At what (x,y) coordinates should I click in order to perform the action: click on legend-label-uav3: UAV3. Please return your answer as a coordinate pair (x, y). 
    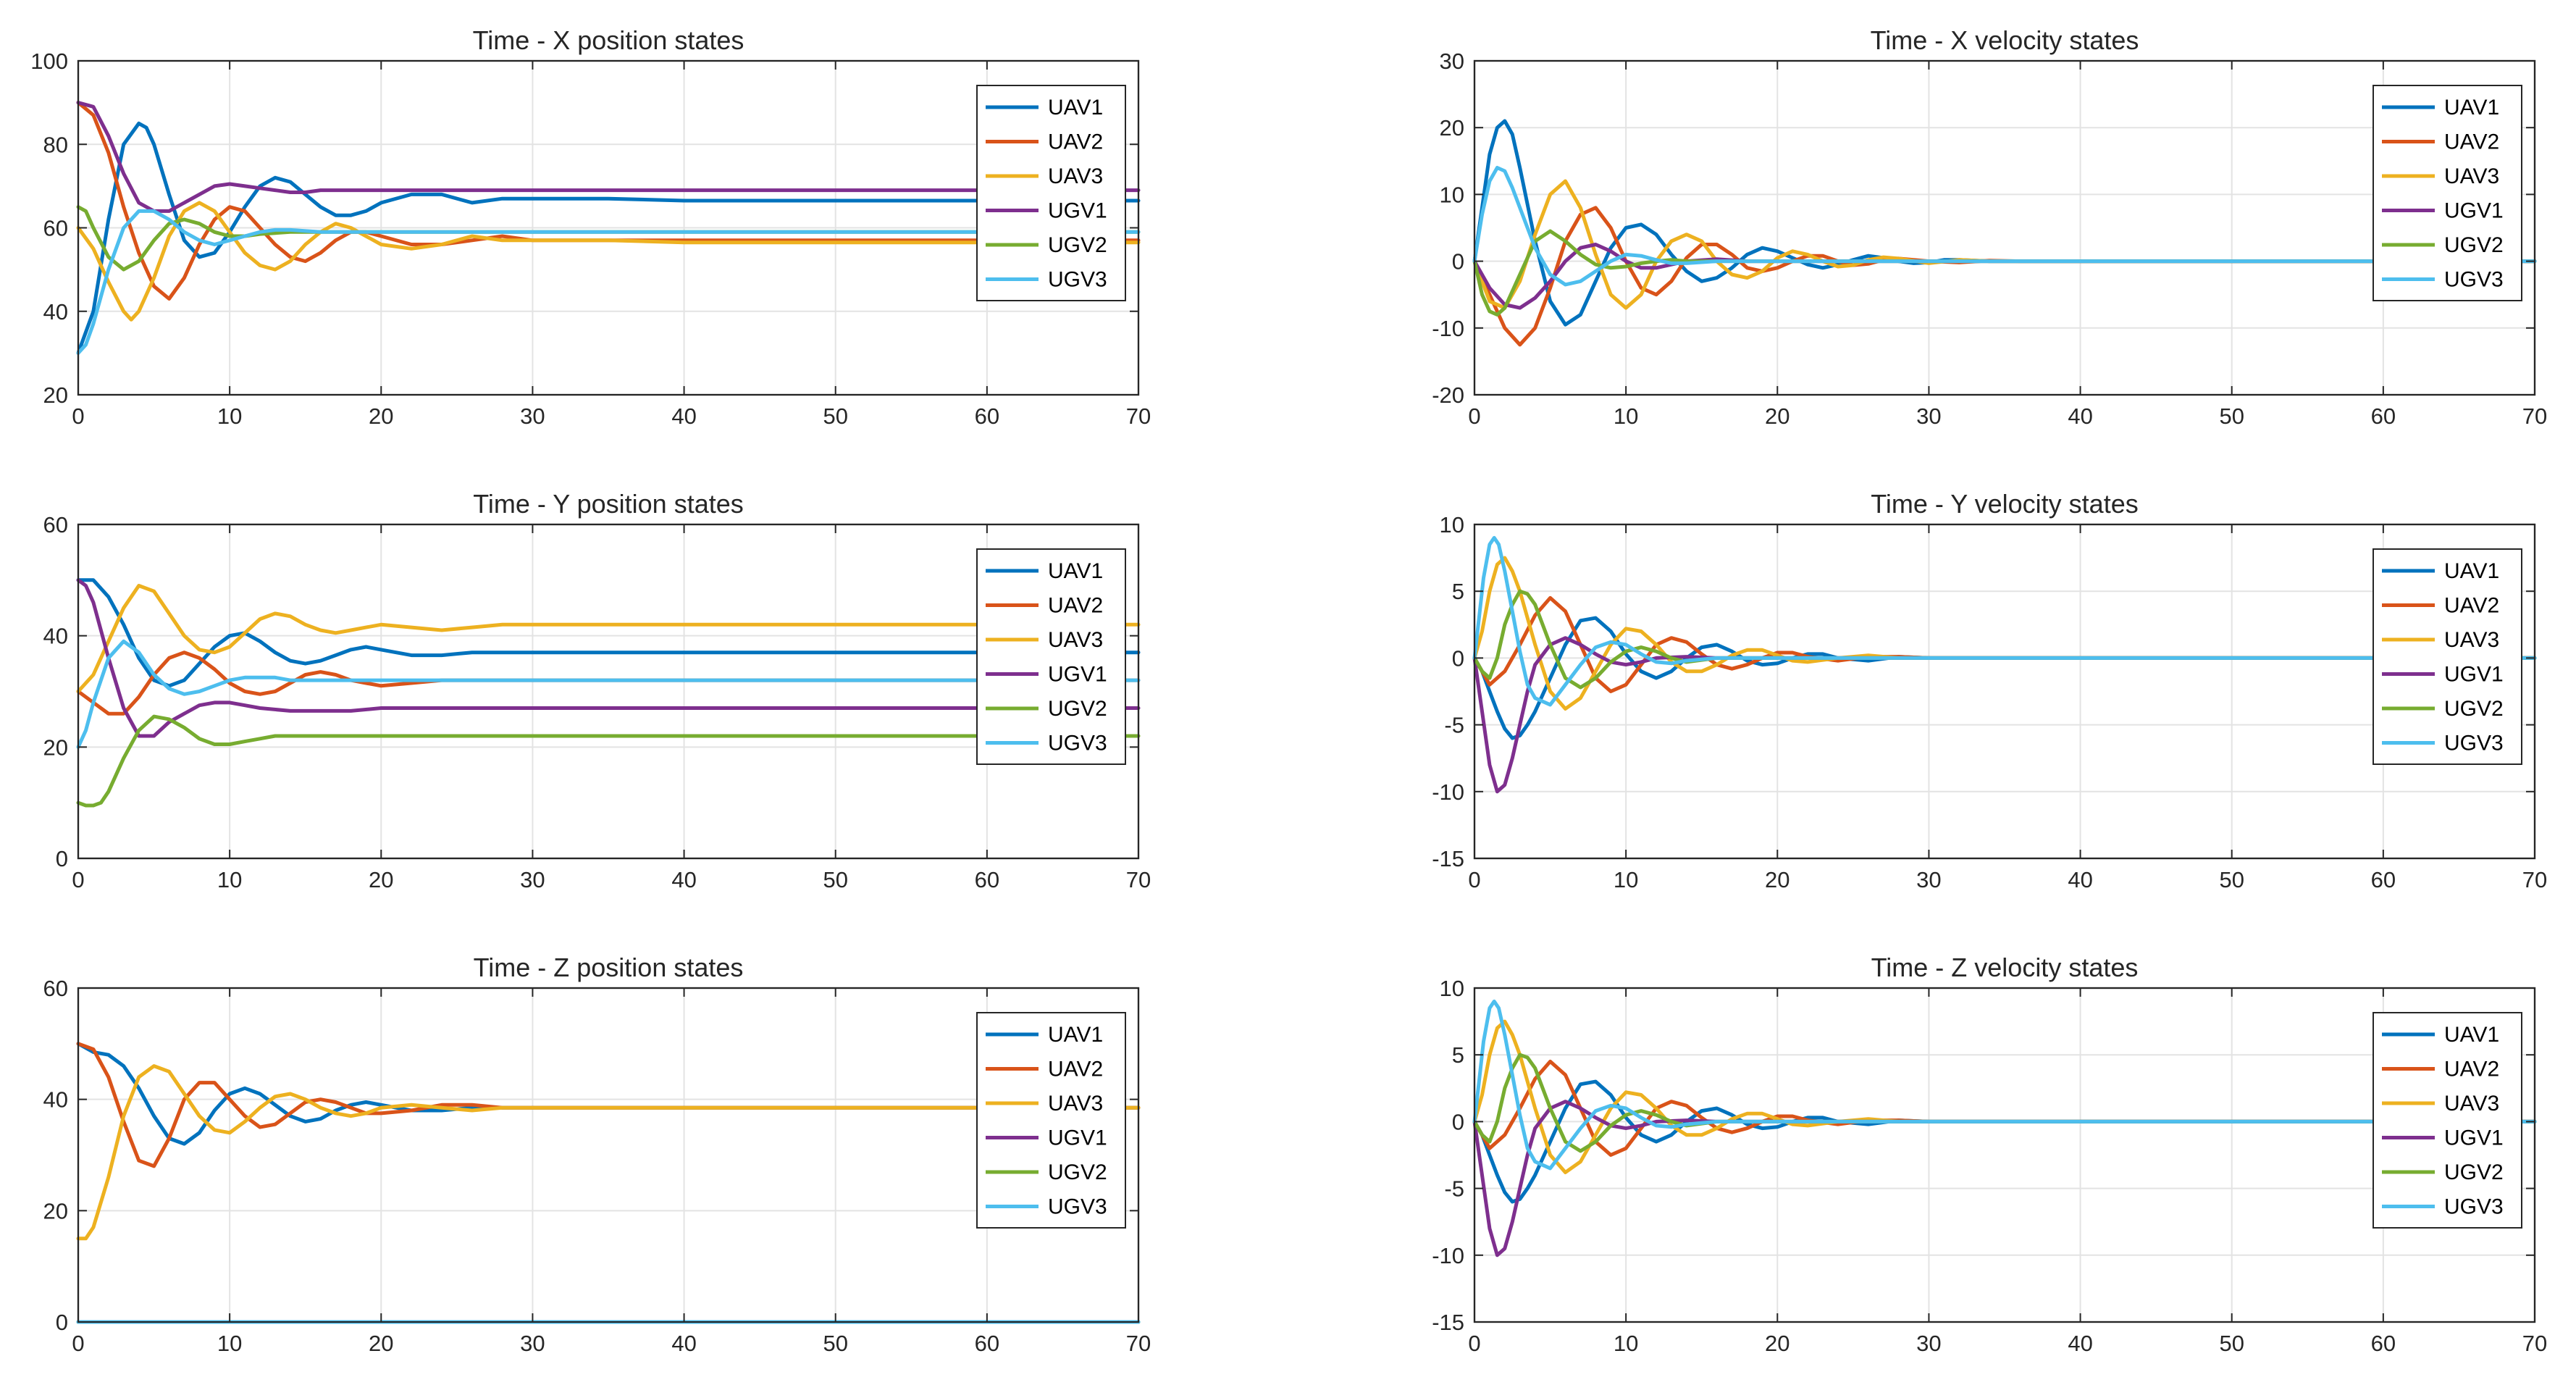
    Looking at the image, I should click on (1075, 176).